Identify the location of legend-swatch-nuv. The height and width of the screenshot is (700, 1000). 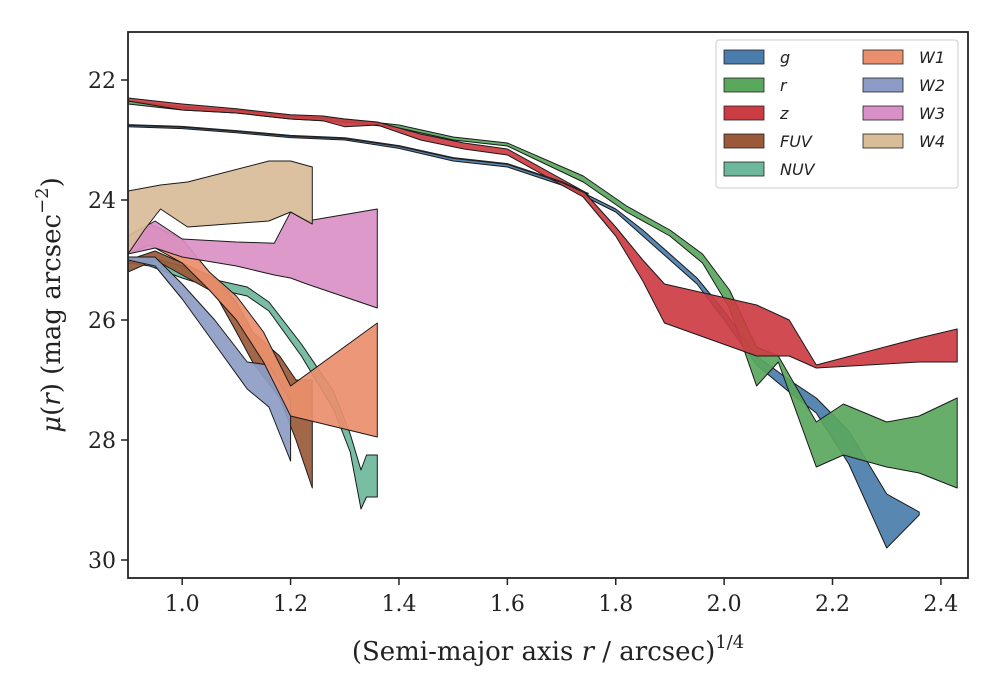
(744, 169).